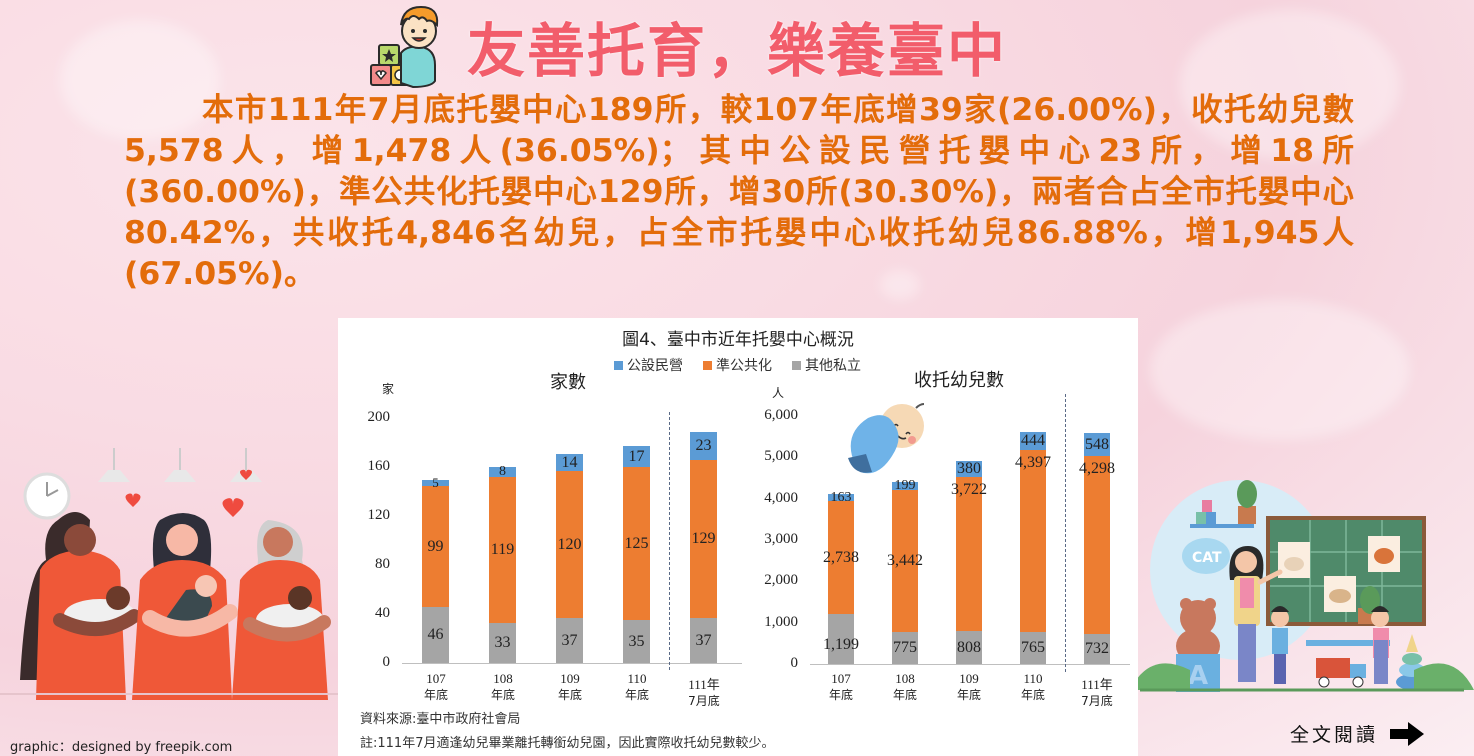 The width and height of the screenshot is (1474, 756). Describe the element at coordinates (170, 574) in the screenshot. I see `nurses-holding-babies-illustration` at that location.